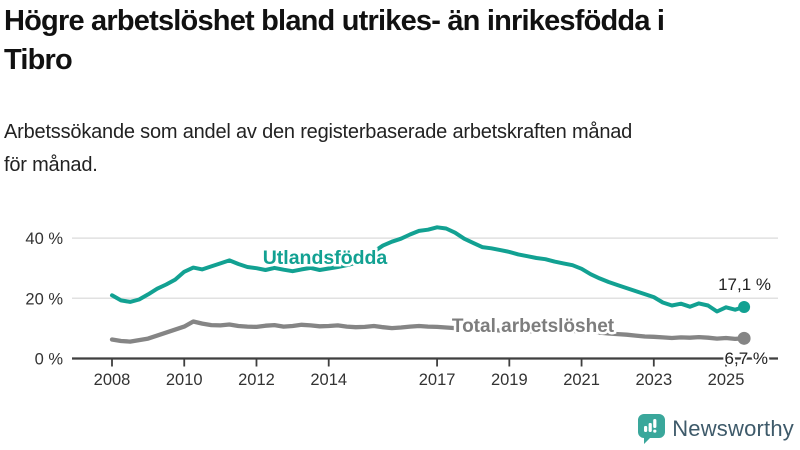 The height and width of the screenshot is (450, 800). Describe the element at coordinates (533, 326) in the screenshot. I see `series-label-total: Total arbetslöshet` at that location.